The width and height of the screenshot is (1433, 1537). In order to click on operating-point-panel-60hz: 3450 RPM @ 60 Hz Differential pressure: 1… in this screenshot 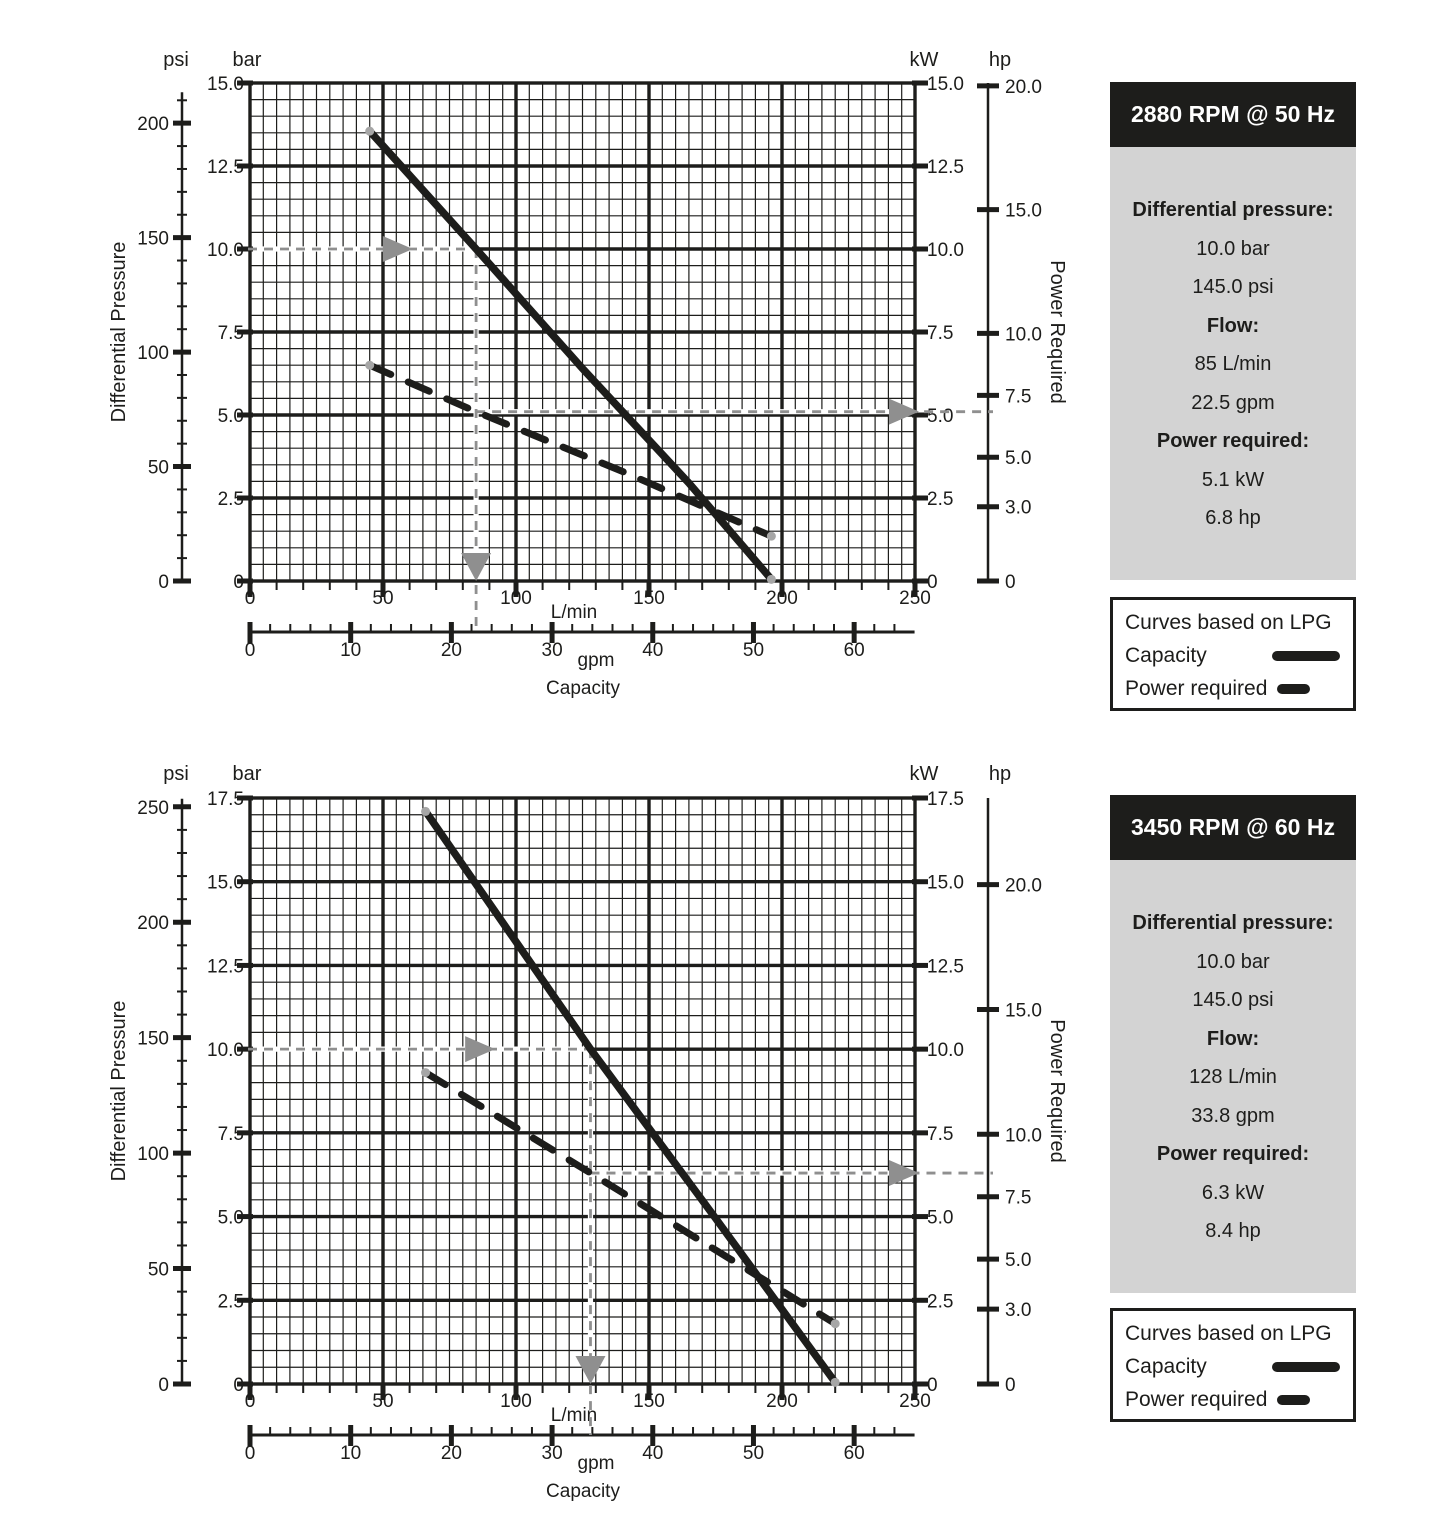, I will do `click(1233, 1044)`.